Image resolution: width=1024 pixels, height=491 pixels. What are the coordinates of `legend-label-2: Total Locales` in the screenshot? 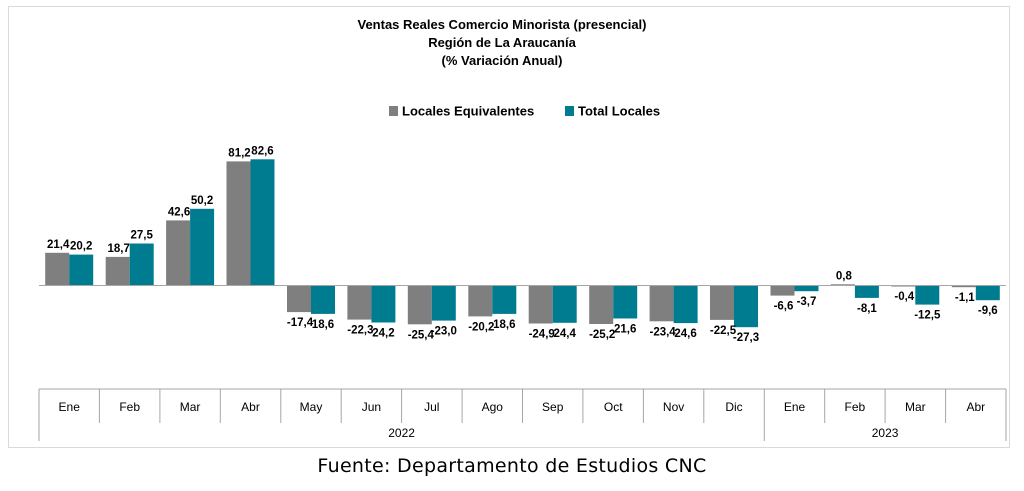 It's located at (619, 111).